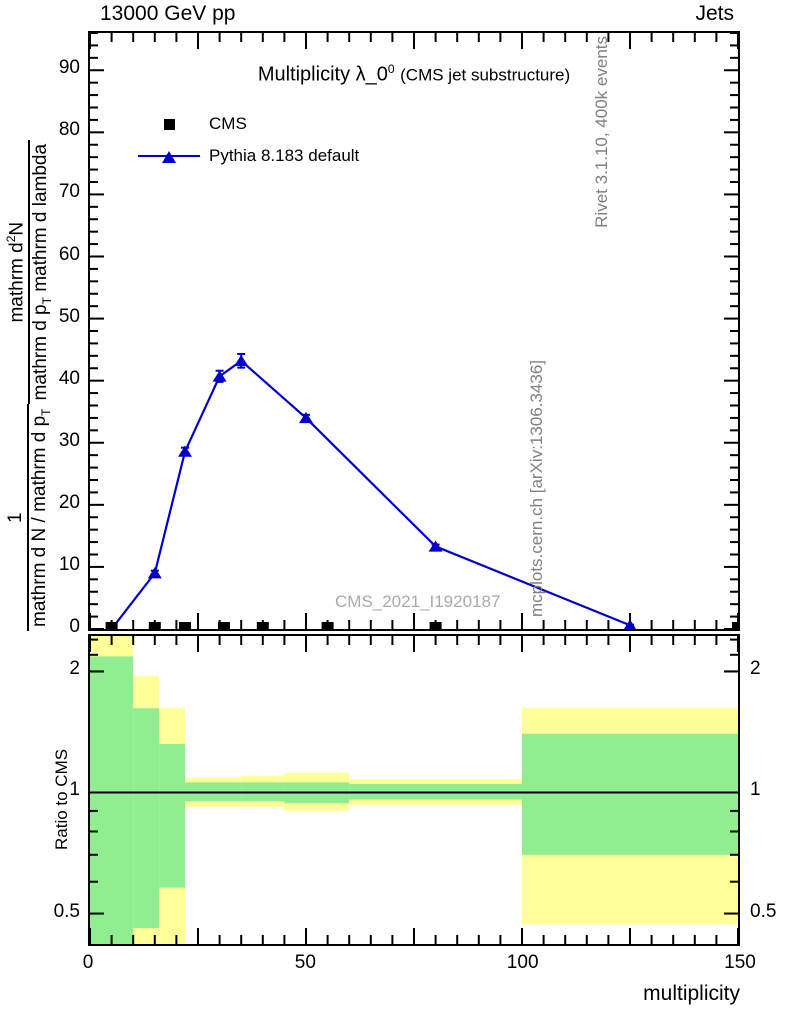 The height and width of the screenshot is (1024, 786). Describe the element at coordinates (29, 517) in the screenshot. I see `y-axis-prefactor: 1 mathrm d N / mathrm d pT` at that location.